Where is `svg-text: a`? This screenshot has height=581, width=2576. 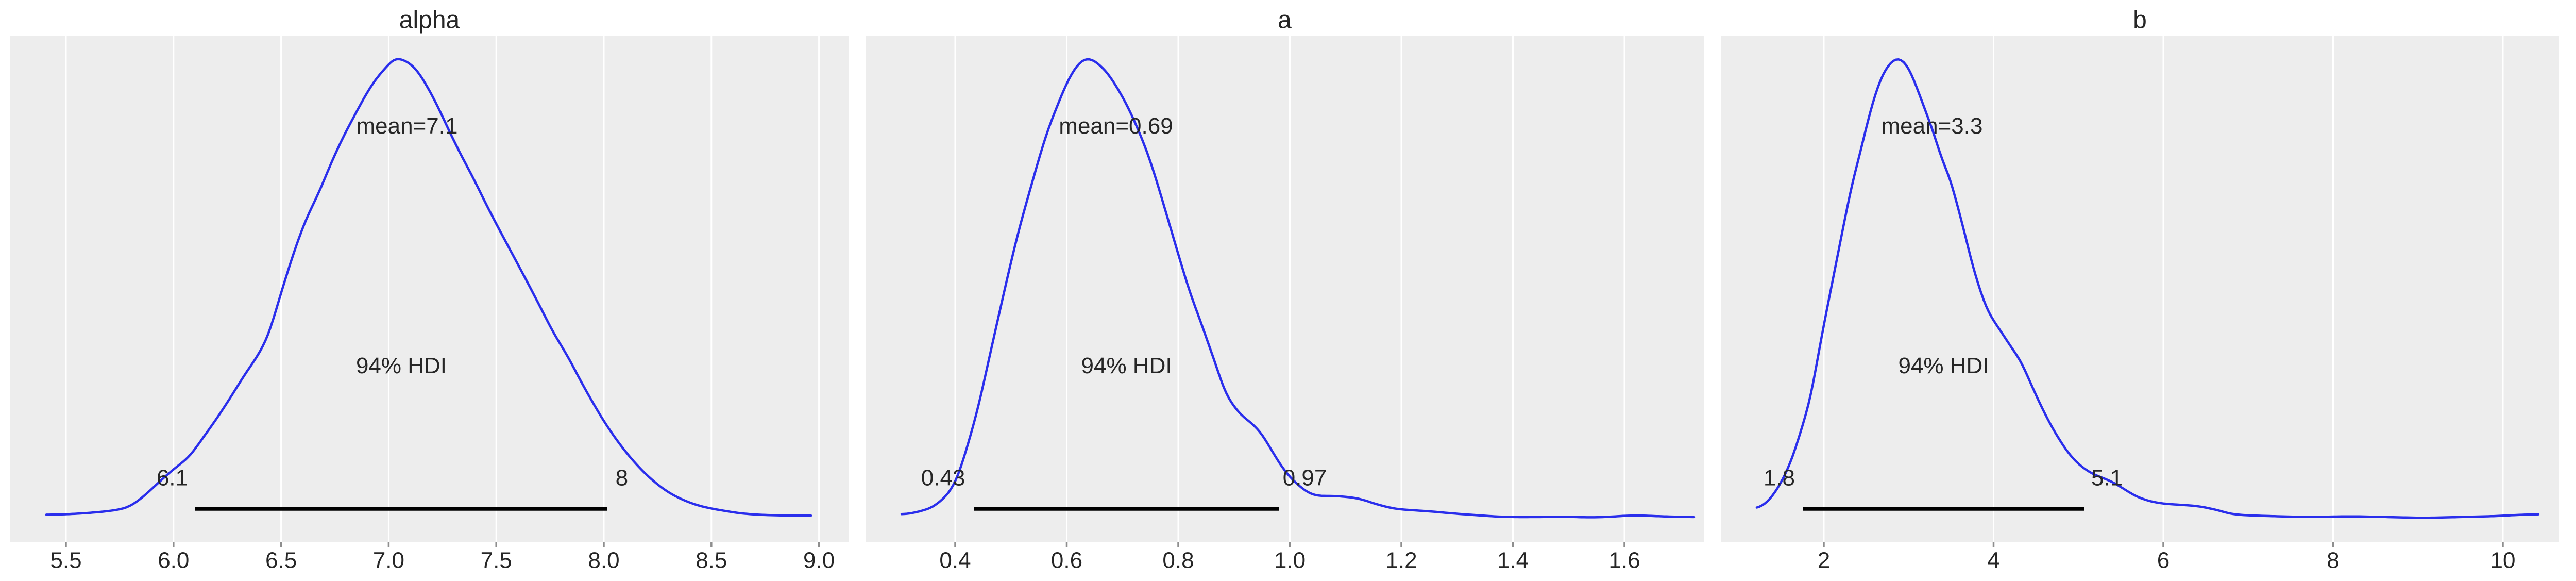 svg-text: a is located at coordinates (1285, 20).